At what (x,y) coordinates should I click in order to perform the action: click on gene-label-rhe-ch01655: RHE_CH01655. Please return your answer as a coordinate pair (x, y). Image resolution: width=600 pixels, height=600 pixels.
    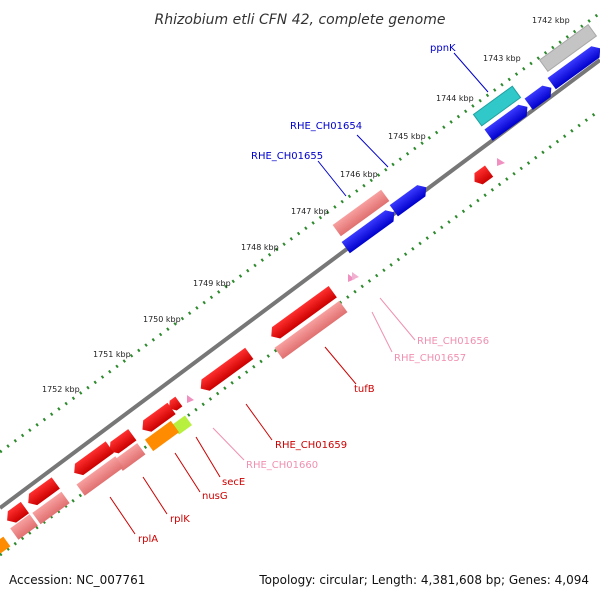
    Looking at the image, I should click on (287, 156).